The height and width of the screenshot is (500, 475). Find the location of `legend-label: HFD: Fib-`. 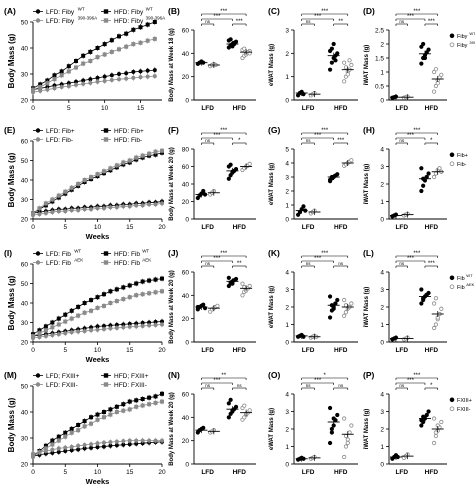

legend-label: HFD: Fib- is located at coordinates (128, 140).